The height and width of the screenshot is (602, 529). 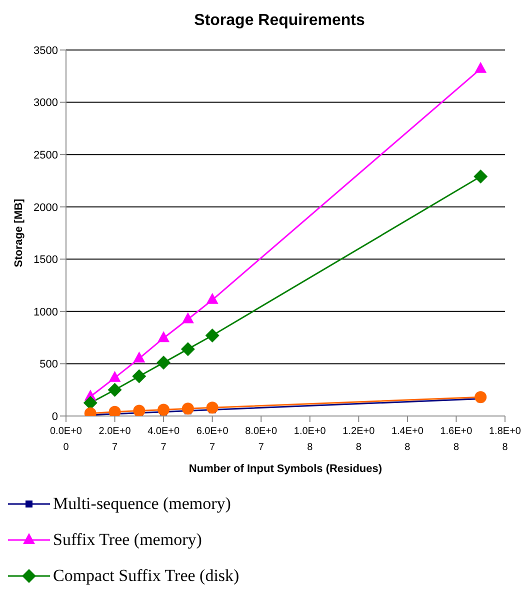 I want to click on x-tick-label: 8.0E+07, so click(x=261, y=439).